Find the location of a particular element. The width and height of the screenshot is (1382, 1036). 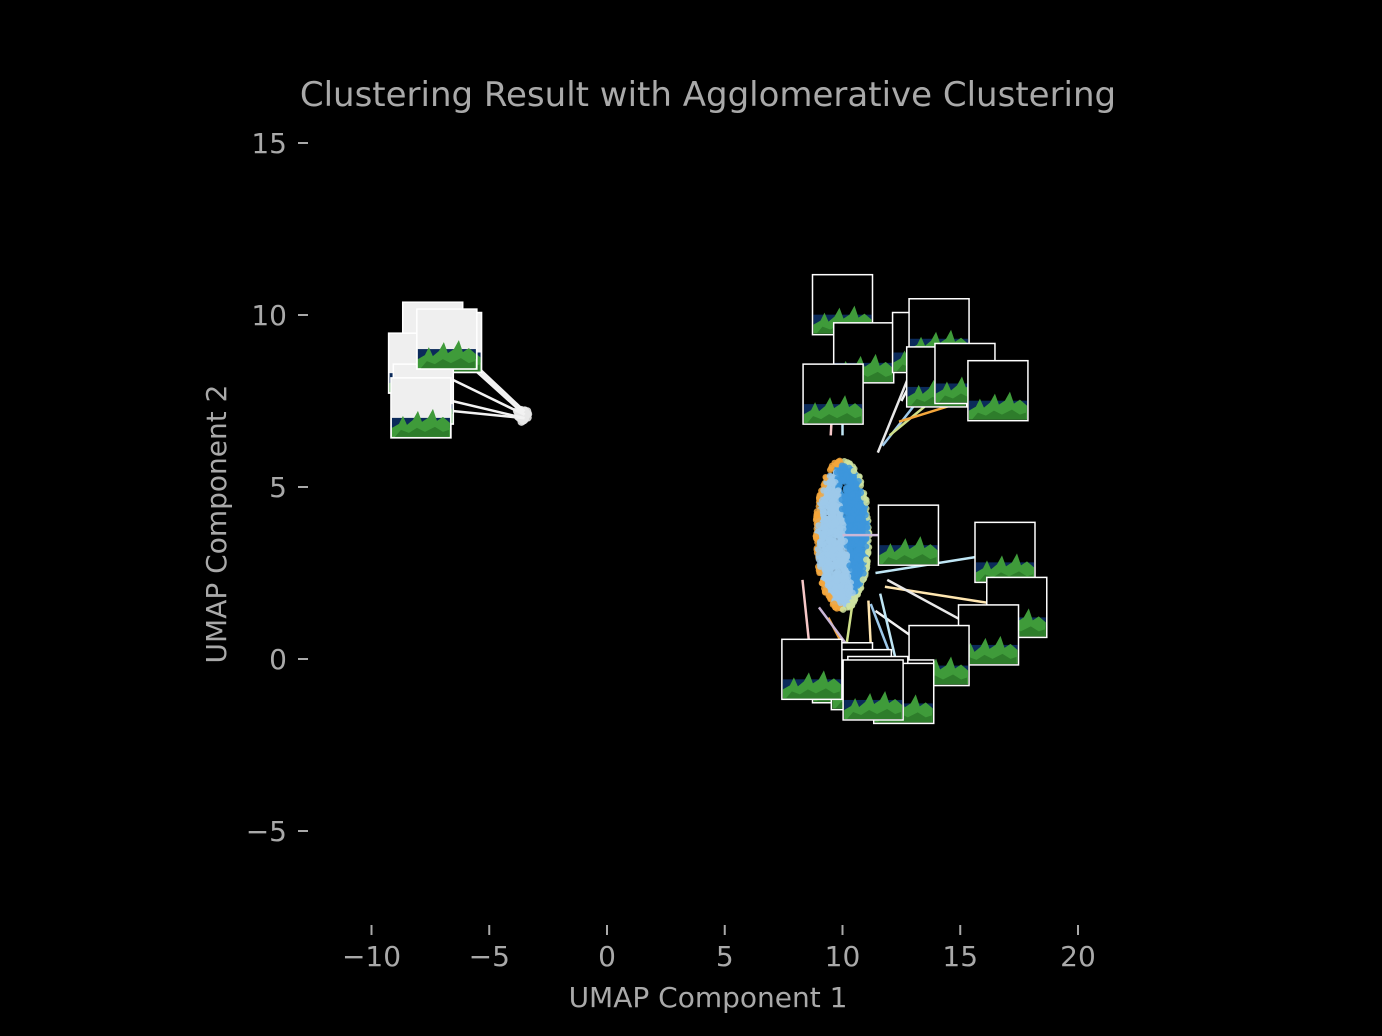

x-axis-ticks: −10 −5 0 5 10 15 20 is located at coordinates (719, 949).